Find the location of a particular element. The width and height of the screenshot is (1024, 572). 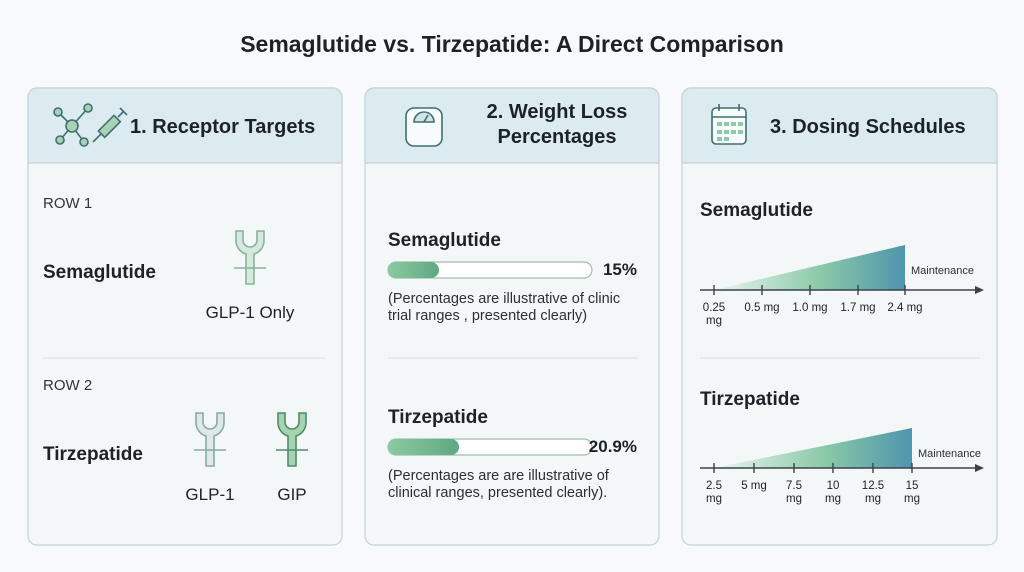

dose-label: 2.4 mg is located at coordinates (905, 308).